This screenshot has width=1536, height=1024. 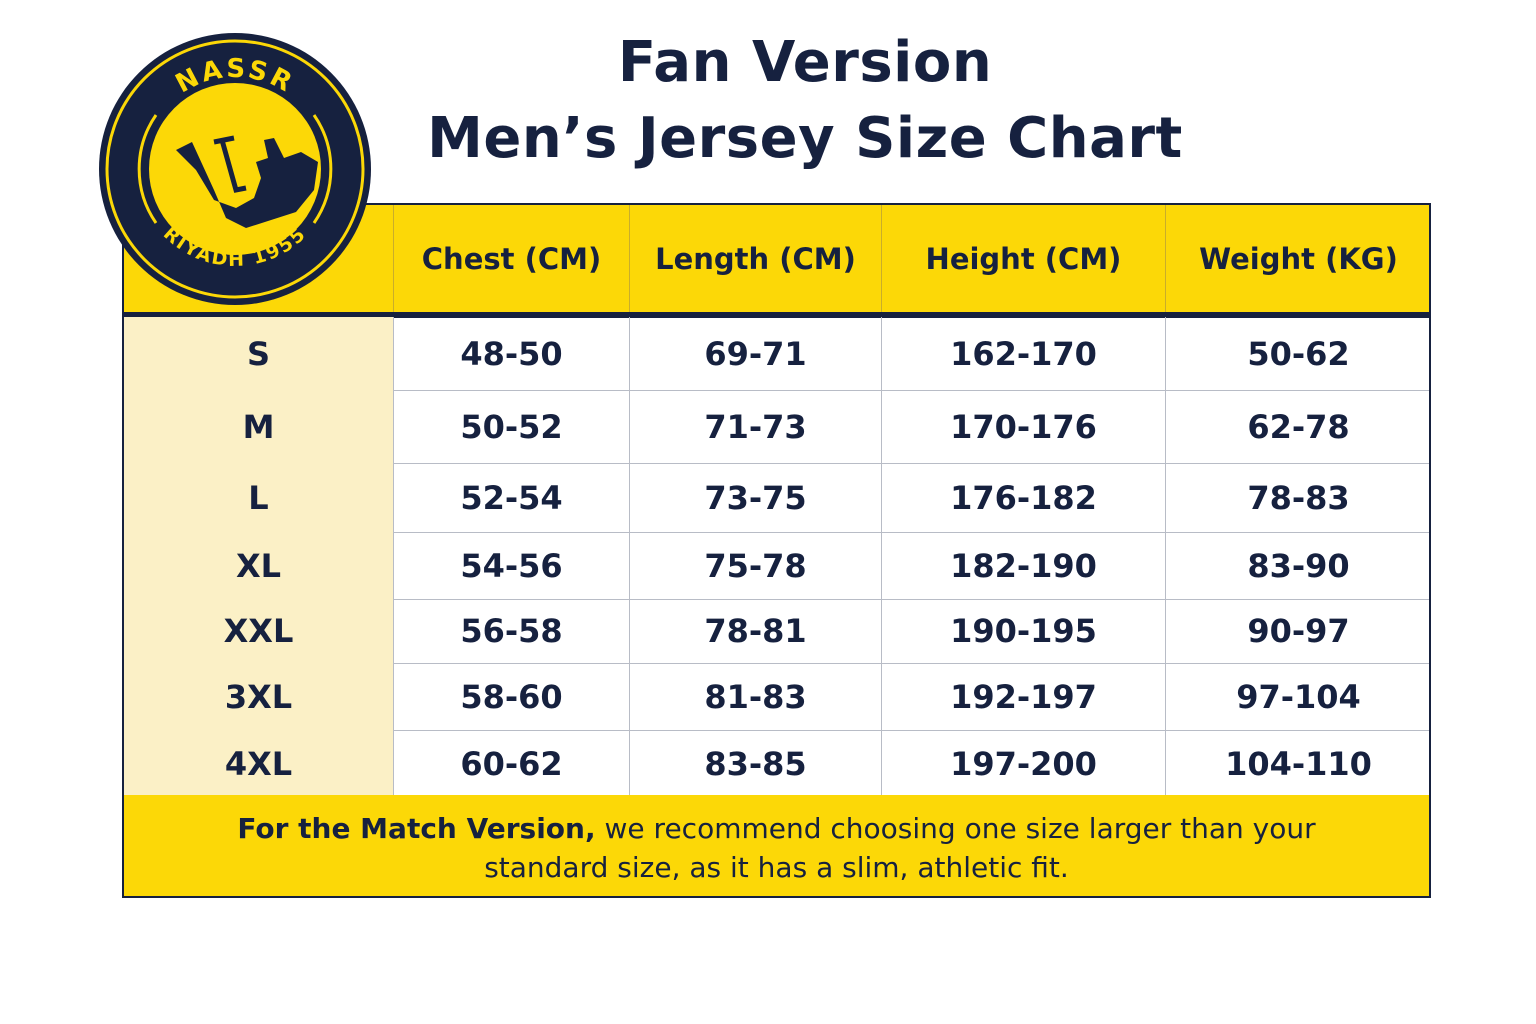 I want to click on table-cell: 170-176, so click(x=1023, y=426).